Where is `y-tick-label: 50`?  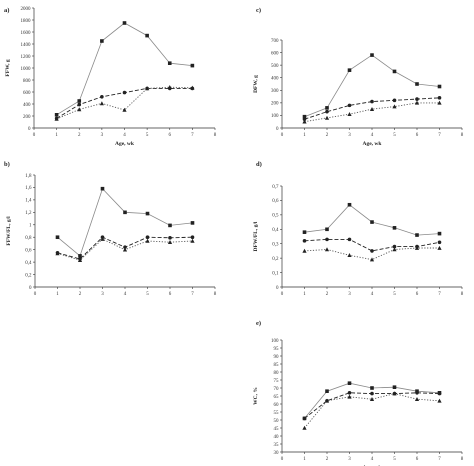 y-tick-label: 50 is located at coordinates (277, 421).